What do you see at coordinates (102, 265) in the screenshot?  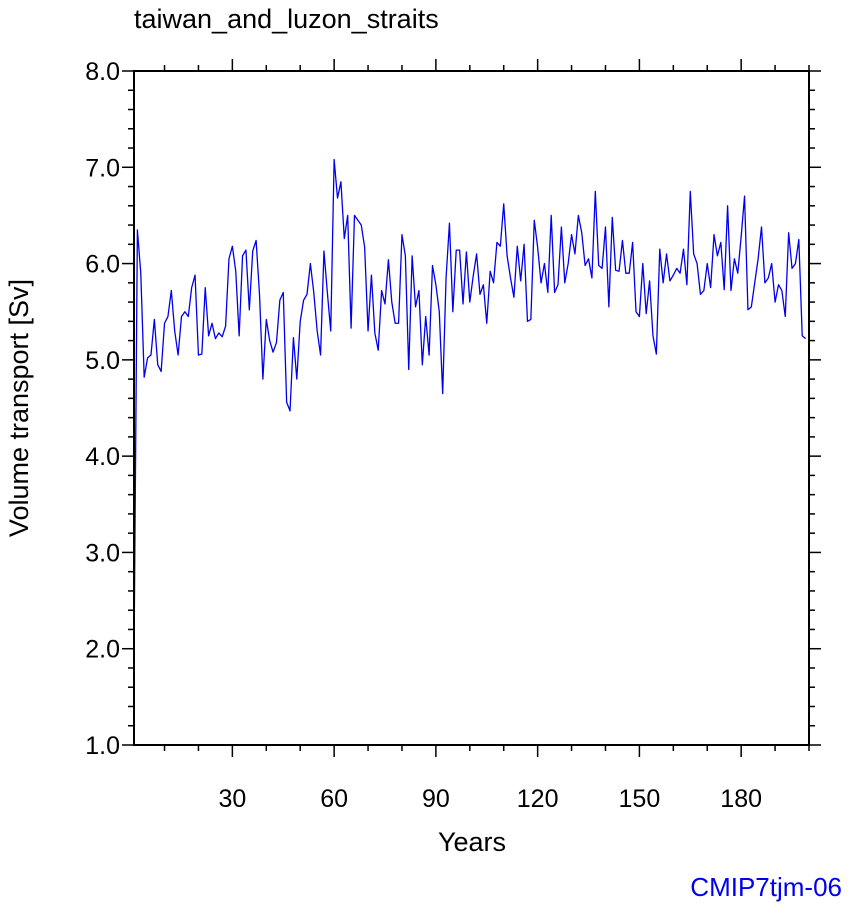 I see `y-tick-label: 6.0` at bounding box center [102, 265].